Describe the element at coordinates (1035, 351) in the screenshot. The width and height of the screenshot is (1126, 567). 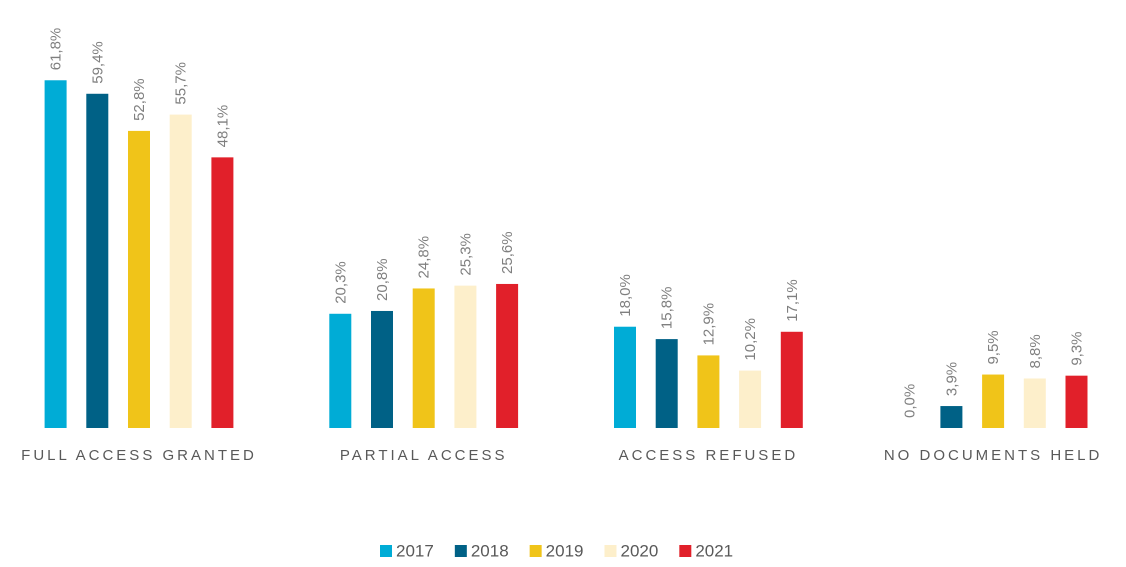
I see `data-label: 8,8%` at that location.